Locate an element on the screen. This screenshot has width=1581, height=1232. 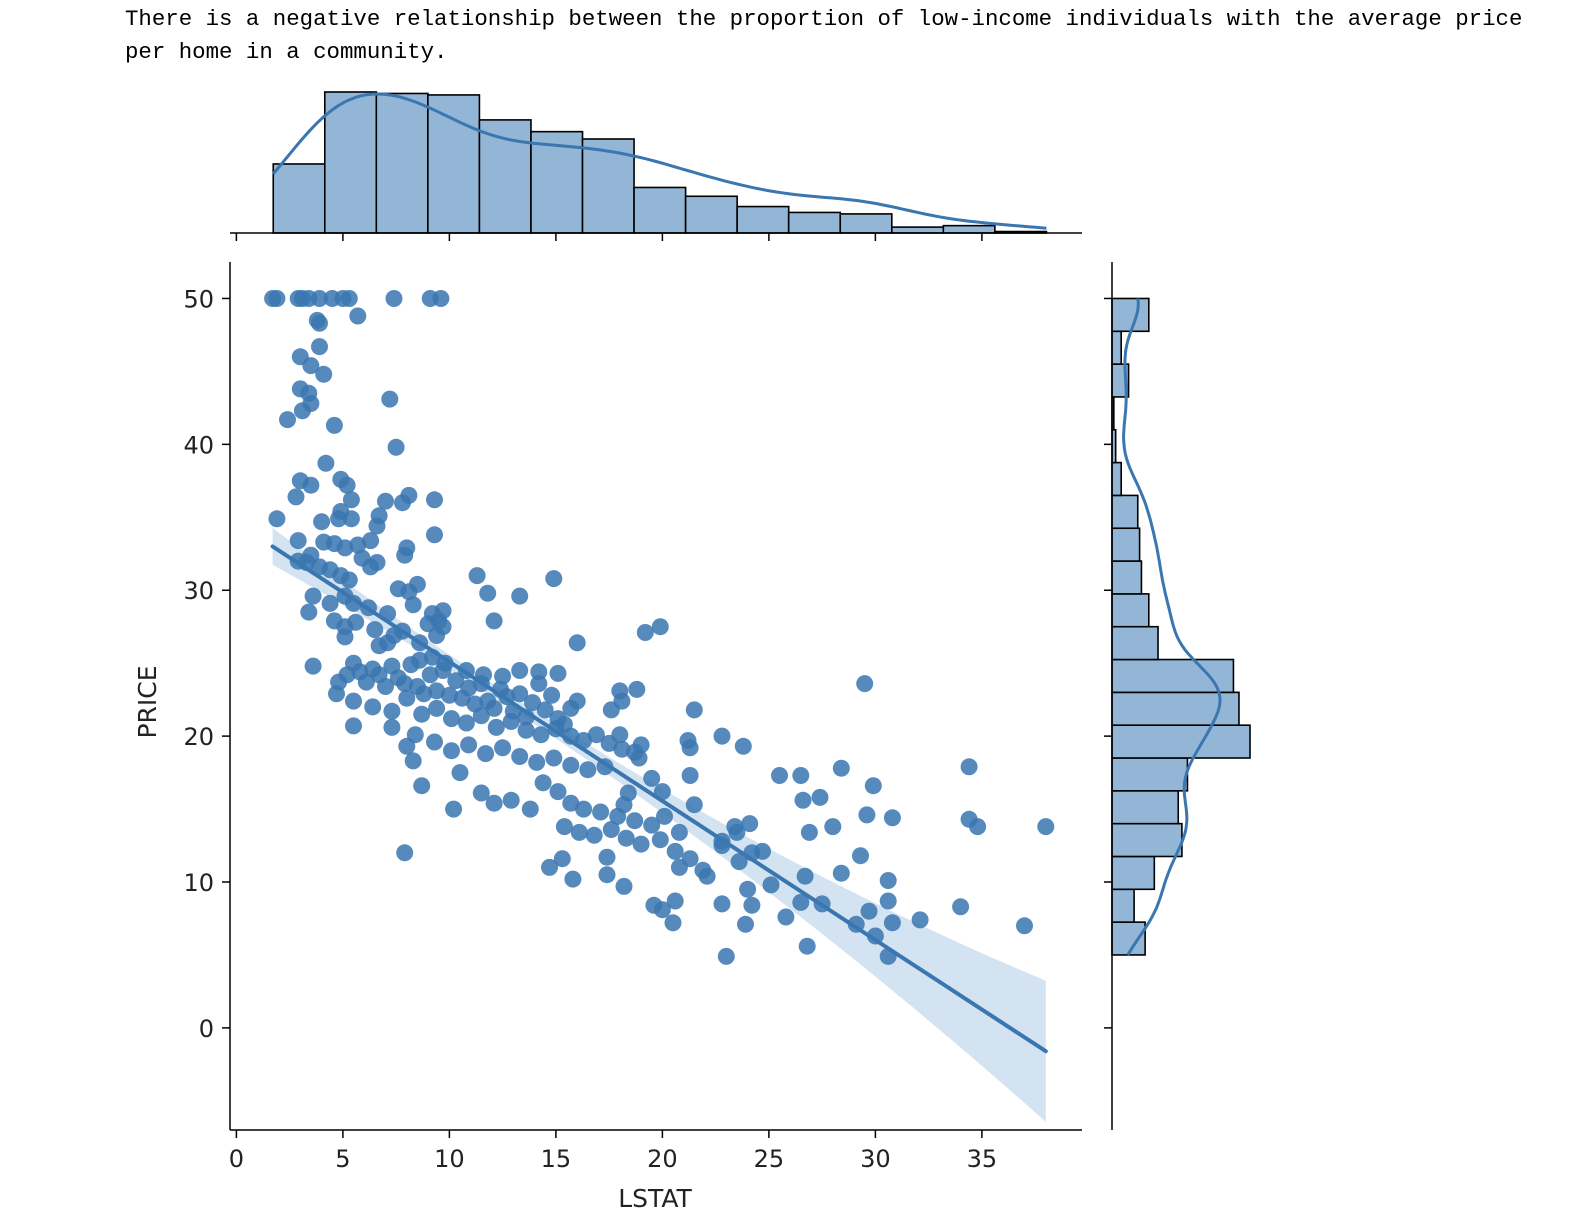
x-tick-label: 15 is located at coordinates (556, 1159).